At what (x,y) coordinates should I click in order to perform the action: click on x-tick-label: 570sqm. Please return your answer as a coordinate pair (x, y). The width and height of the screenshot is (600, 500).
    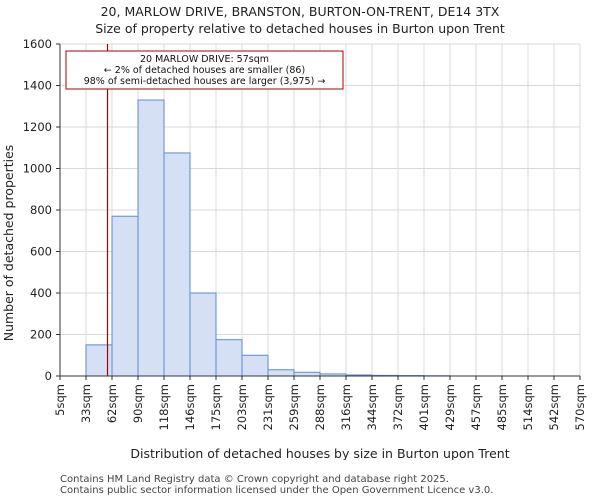
    Looking at the image, I should click on (580, 407).